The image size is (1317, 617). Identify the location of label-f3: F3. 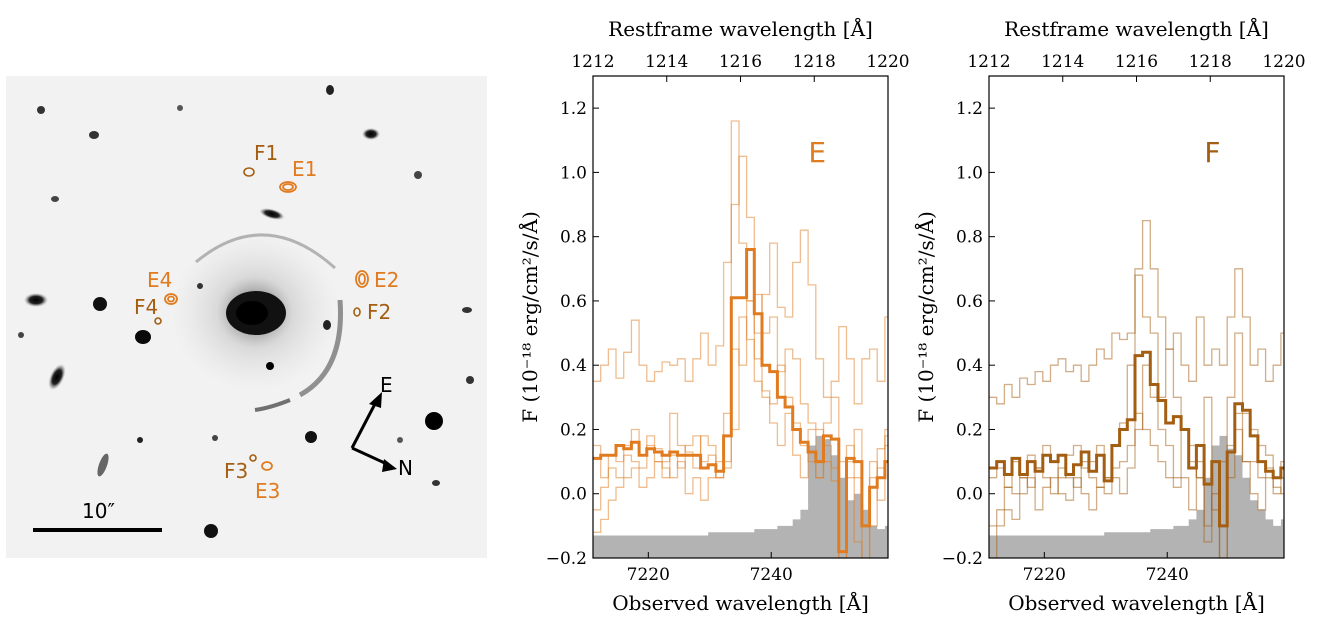
(236, 471).